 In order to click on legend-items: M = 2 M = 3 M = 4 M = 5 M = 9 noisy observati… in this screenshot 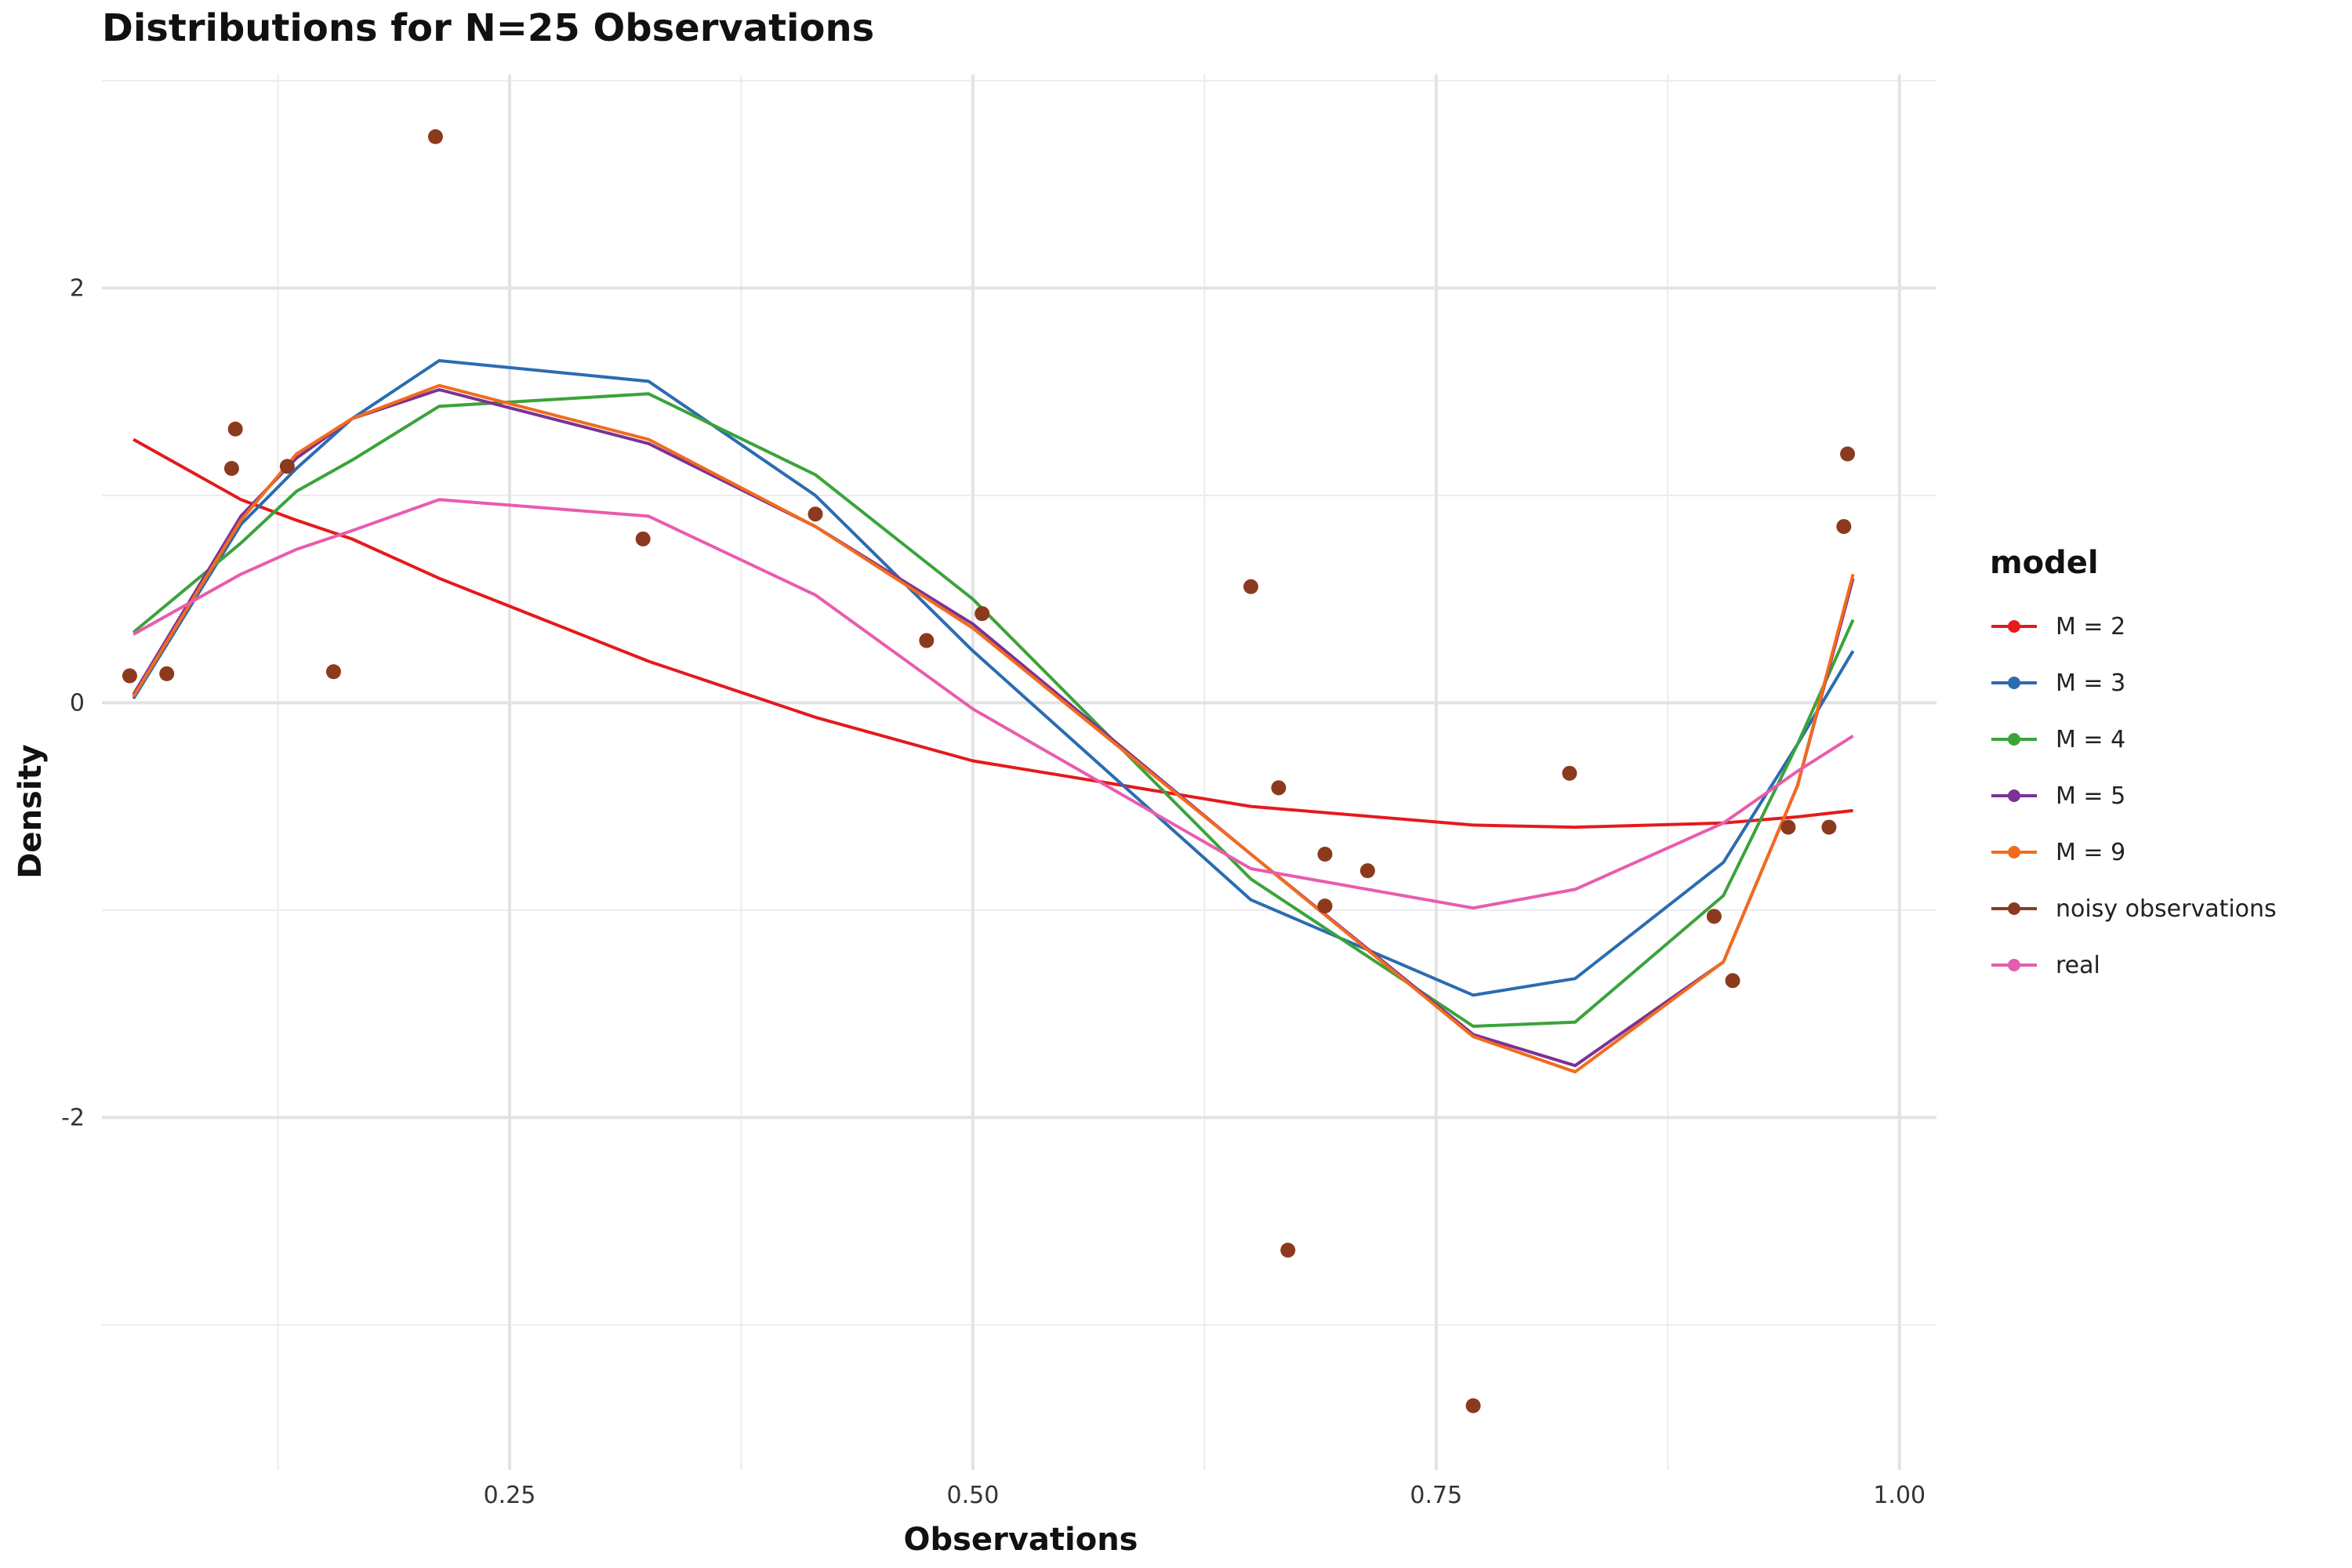, I will do `click(2133, 795)`.